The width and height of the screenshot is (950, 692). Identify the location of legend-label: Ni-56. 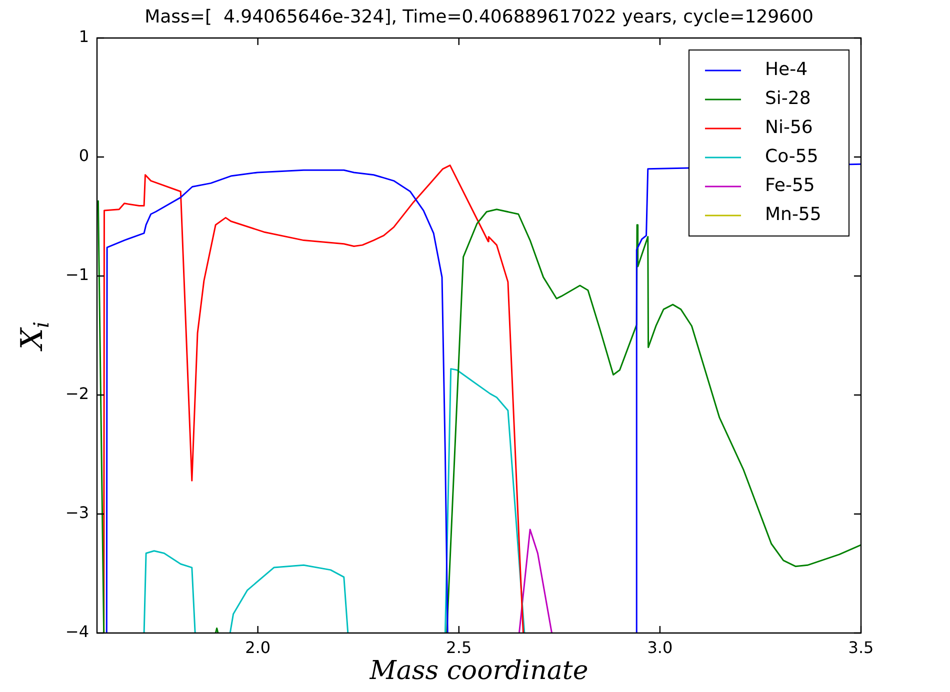
(789, 127).